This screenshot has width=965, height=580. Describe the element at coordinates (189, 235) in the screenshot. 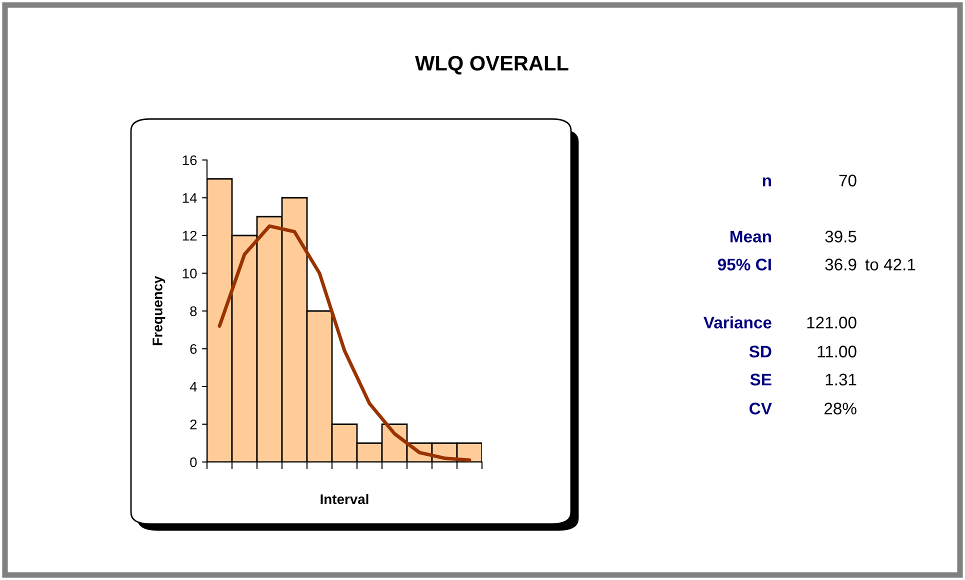

I see `y-tick-label: 12` at that location.